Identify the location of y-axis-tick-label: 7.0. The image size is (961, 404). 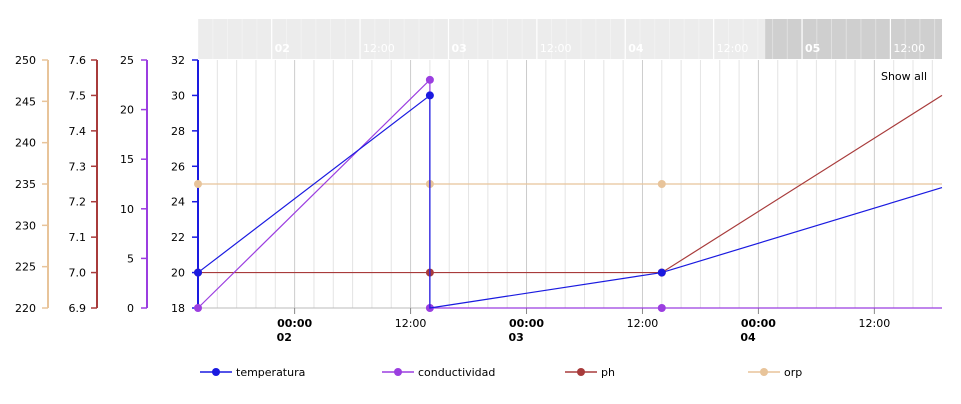
(78, 273).